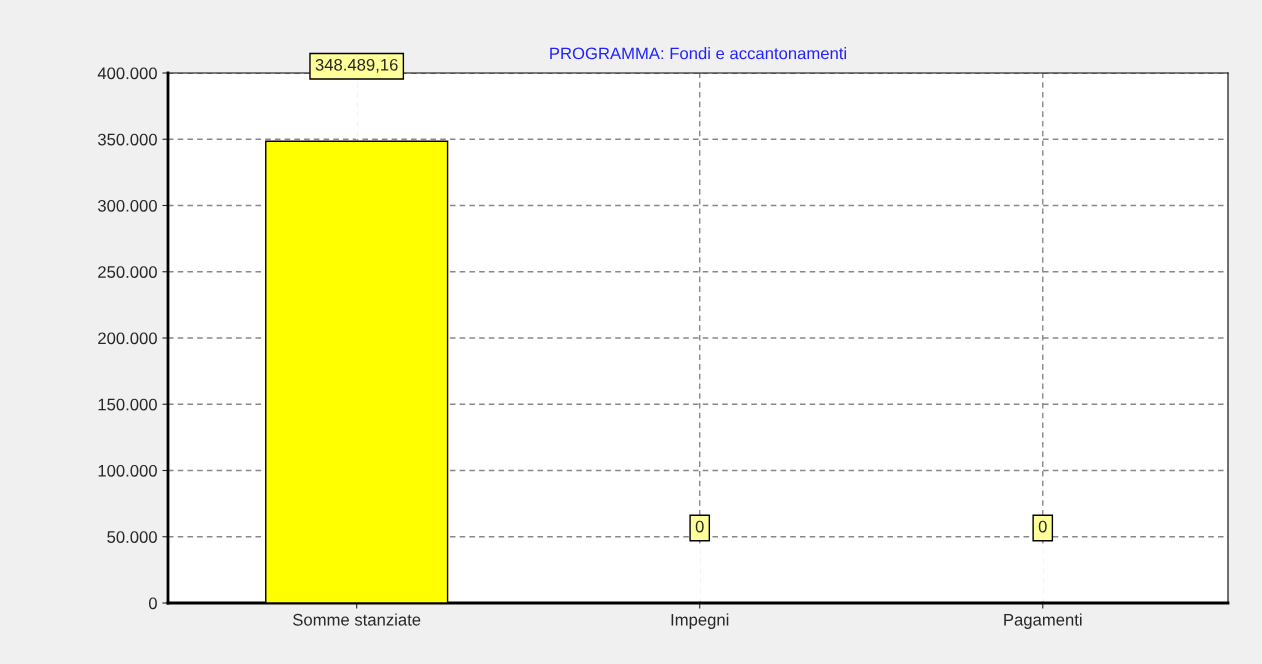 This screenshot has height=664, width=1262. What do you see at coordinates (127, 404) in the screenshot?
I see `y-tick-label: 150.000` at bounding box center [127, 404].